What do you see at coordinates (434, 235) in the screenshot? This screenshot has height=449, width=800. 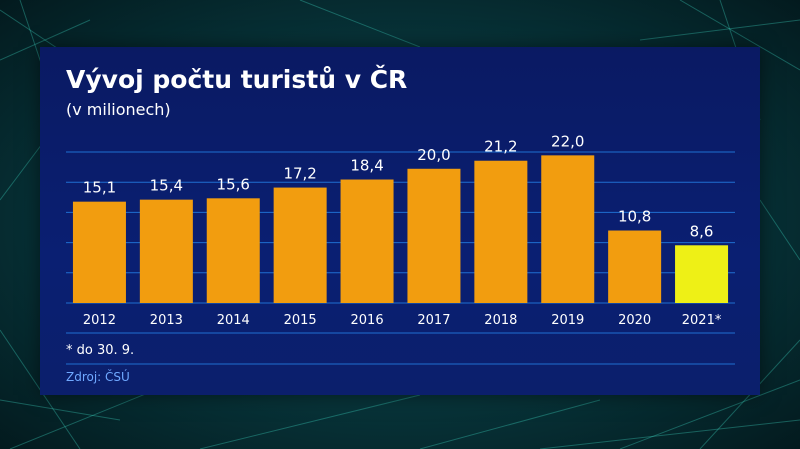 I see `bar-2017` at bounding box center [434, 235].